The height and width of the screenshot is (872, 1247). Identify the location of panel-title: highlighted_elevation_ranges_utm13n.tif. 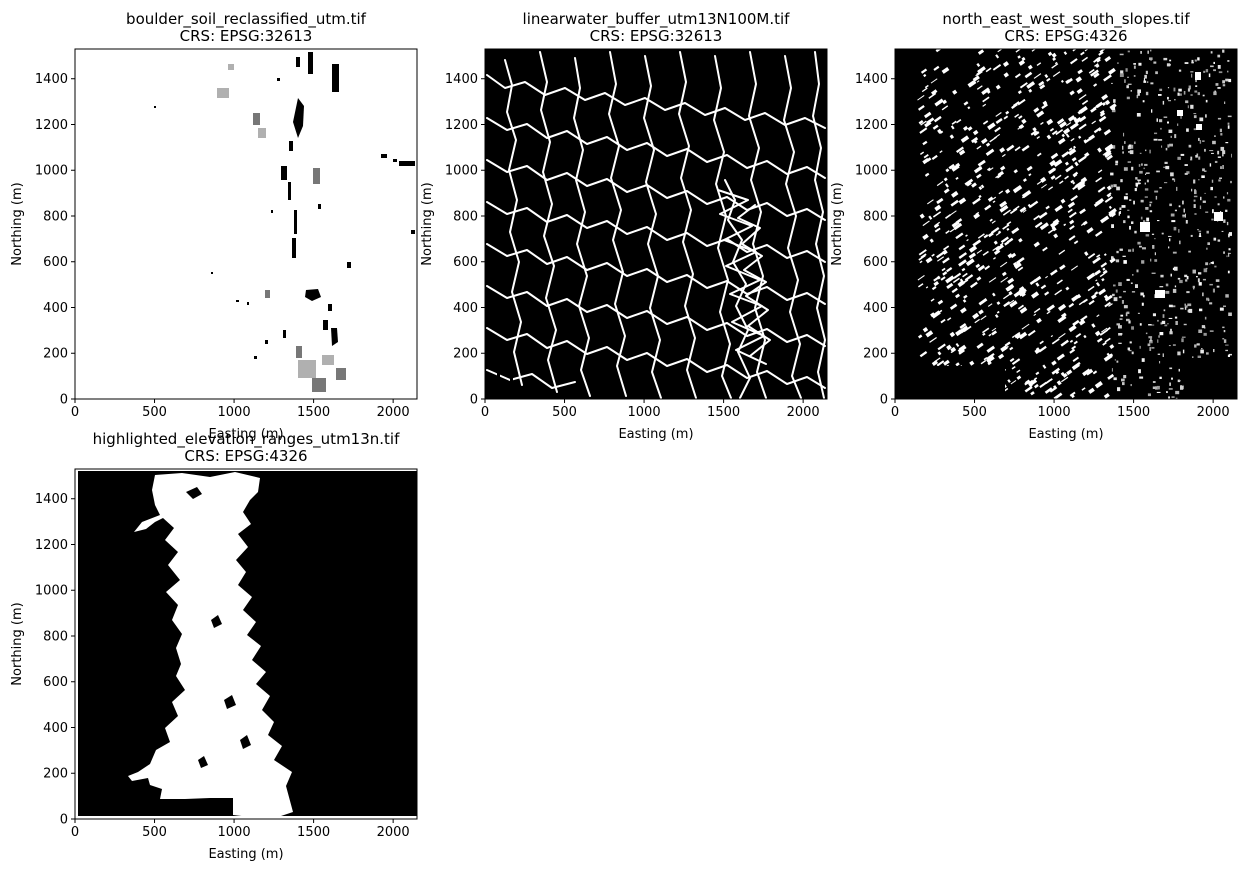
(246, 439).